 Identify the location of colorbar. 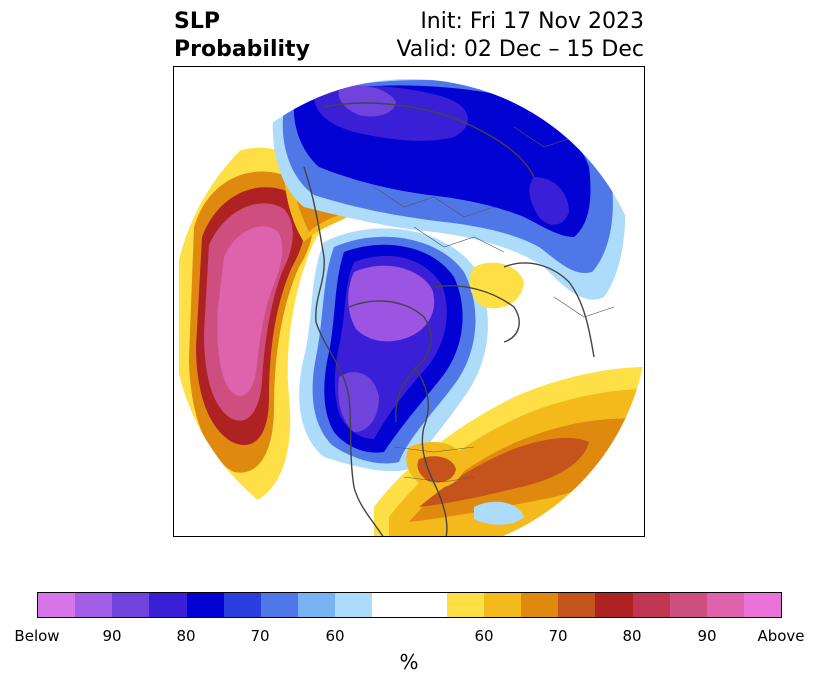
(409, 605).